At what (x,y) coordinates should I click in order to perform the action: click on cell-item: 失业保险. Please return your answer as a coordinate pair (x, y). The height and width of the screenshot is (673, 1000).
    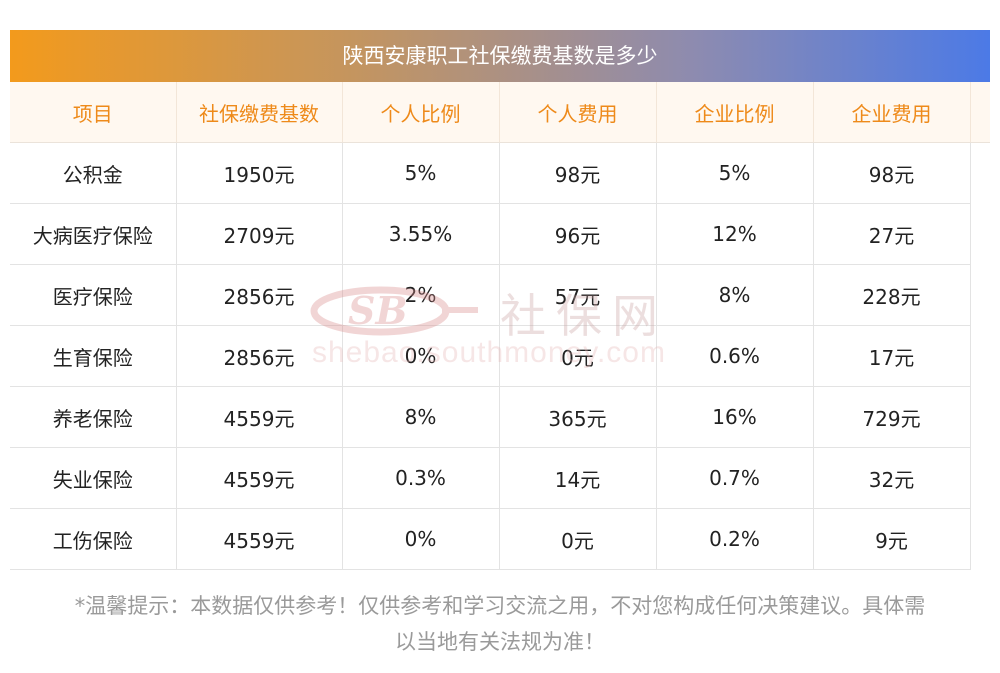
    Looking at the image, I should click on (93, 478).